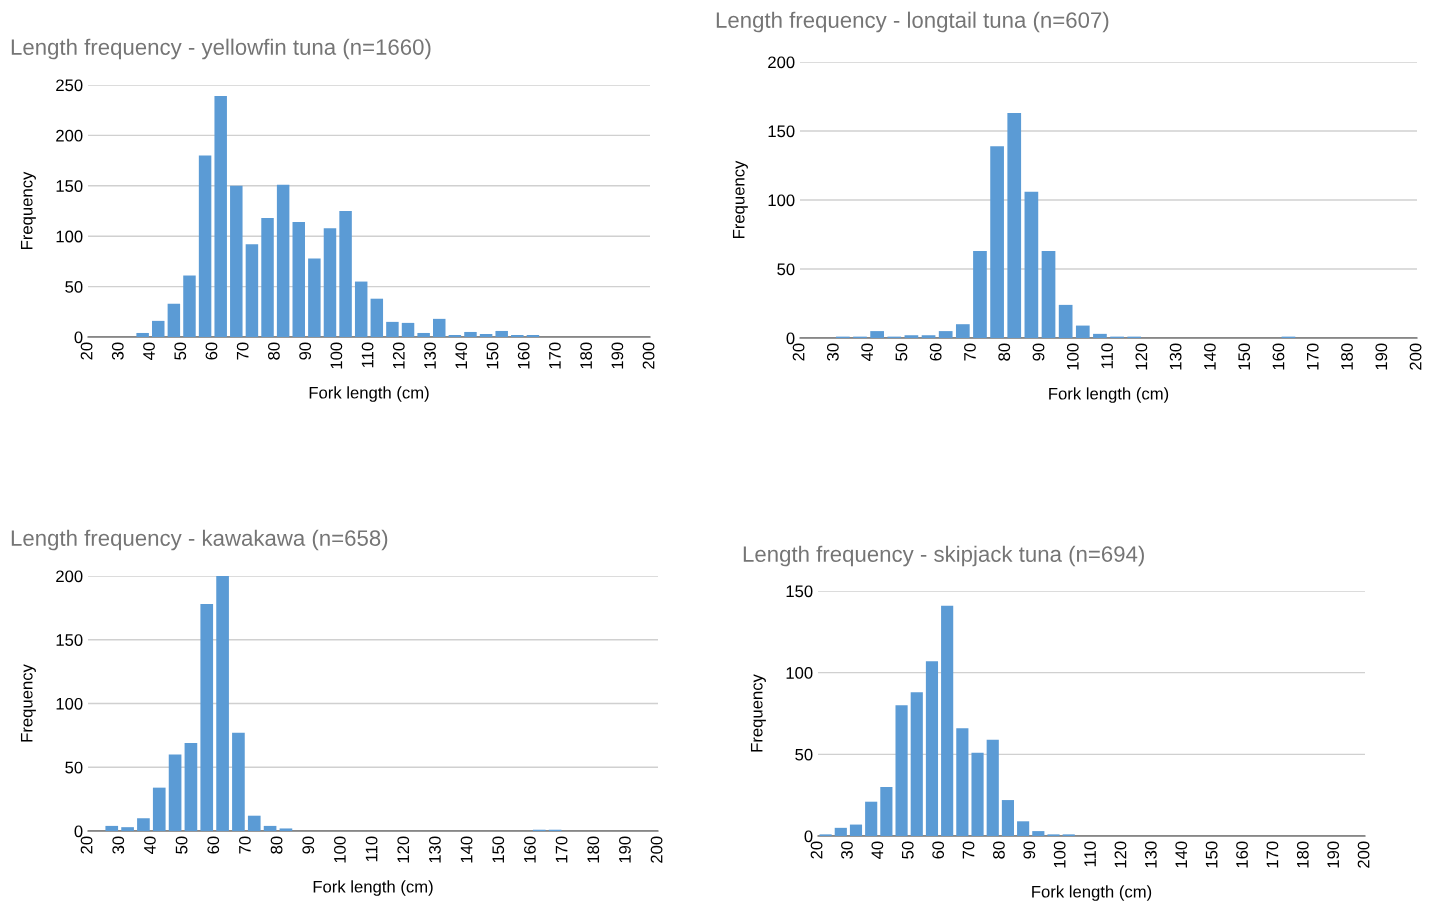 The height and width of the screenshot is (911, 1435). I want to click on chart-title: Length frequency - yellowfin tuna (n=1660), so click(221, 49).